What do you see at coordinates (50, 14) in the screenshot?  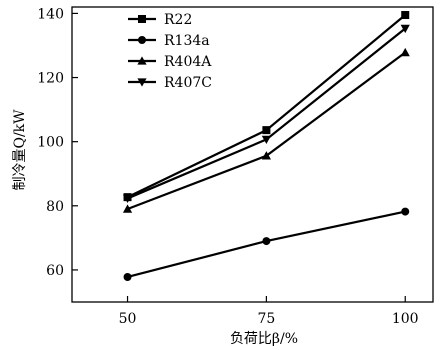 I see `y-tick-label: 140` at bounding box center [50, 14].